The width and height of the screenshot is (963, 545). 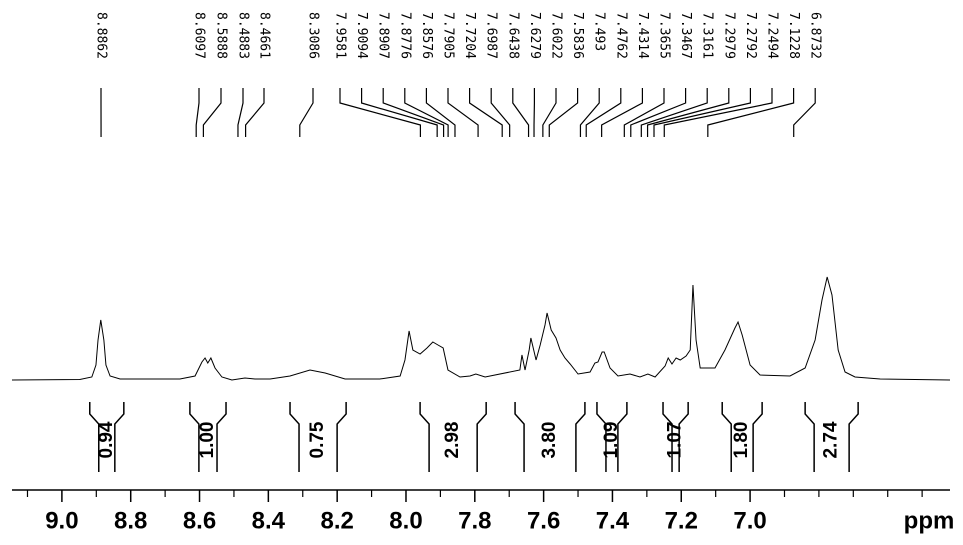 I want to click on x-tick-label: 8.6, so click(x=199, y=520).